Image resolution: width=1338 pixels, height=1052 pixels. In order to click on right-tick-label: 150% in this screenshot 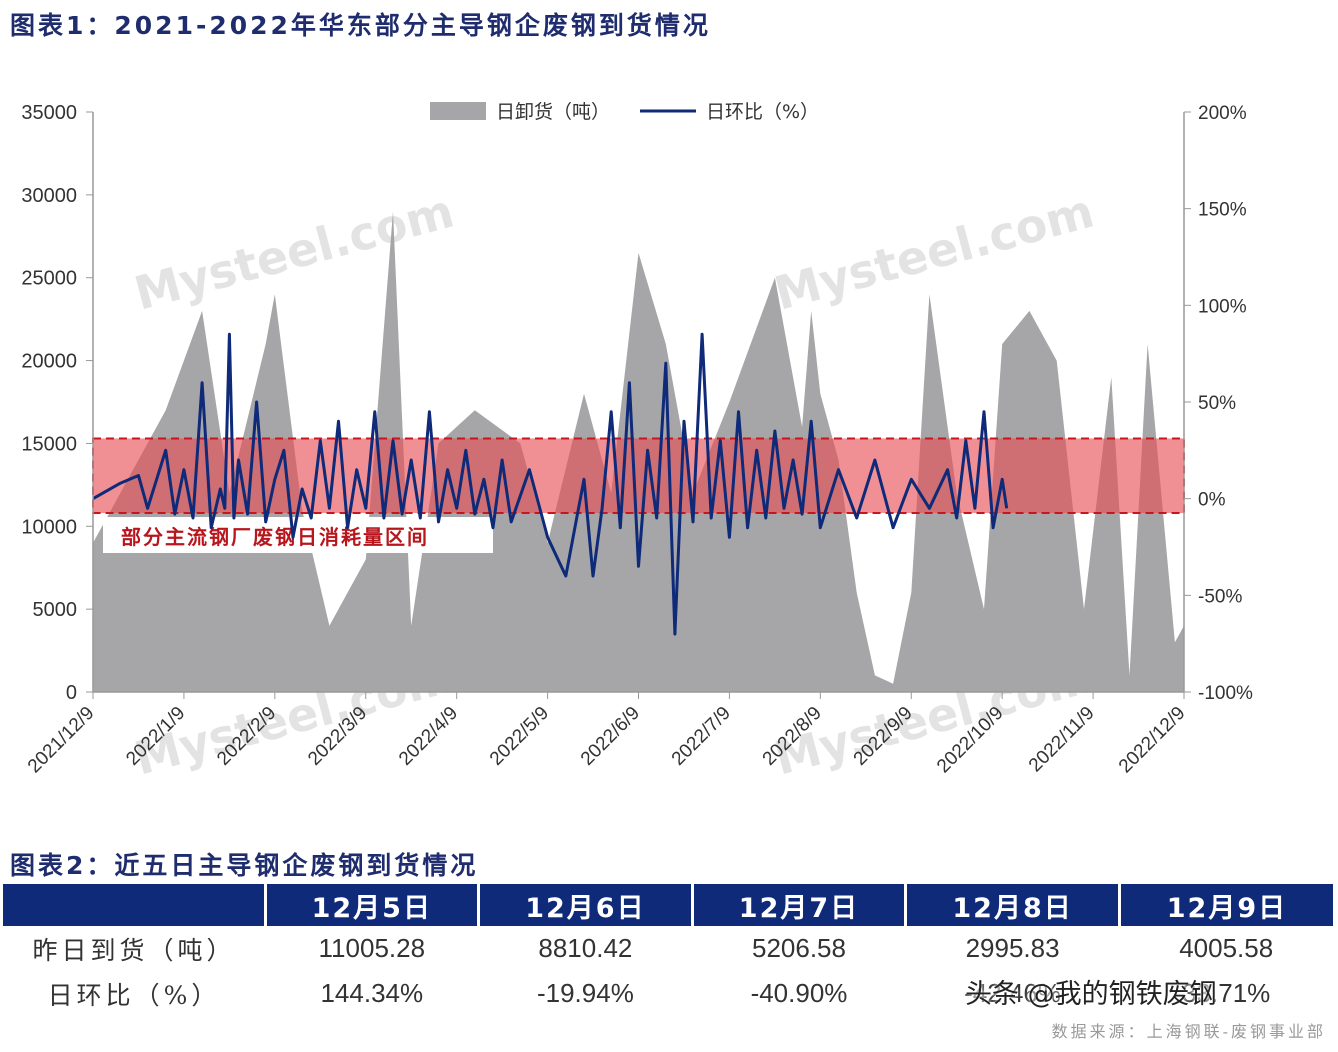, I will do `click(1222, 210)`.